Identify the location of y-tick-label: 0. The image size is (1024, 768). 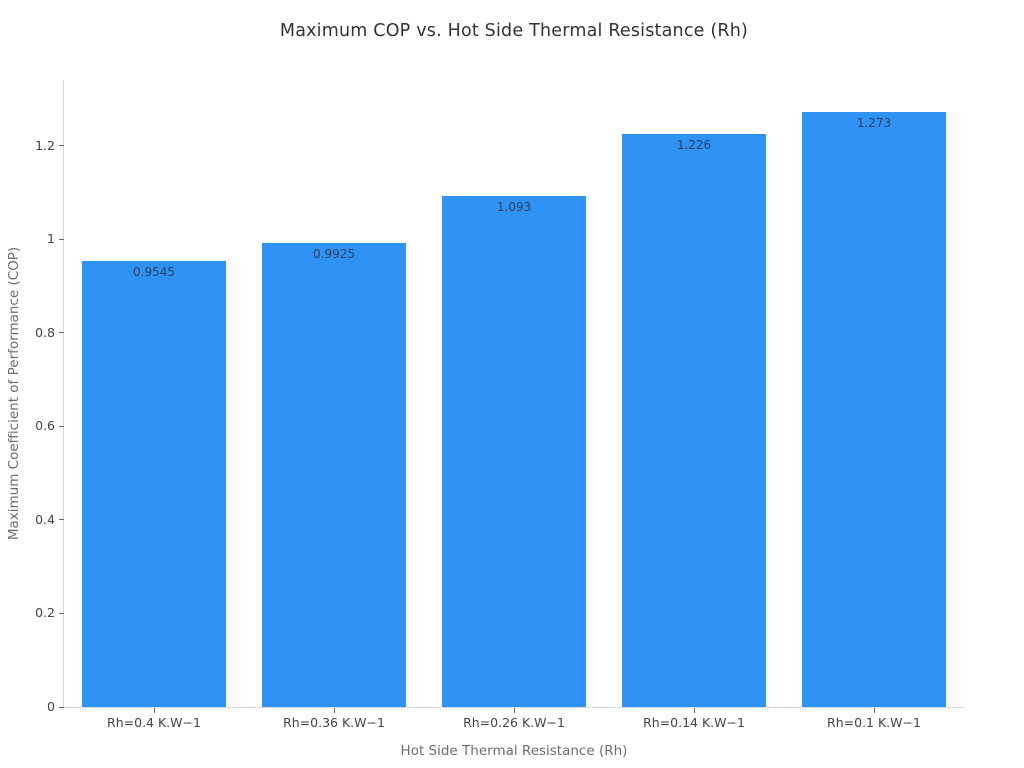
(51, 706).